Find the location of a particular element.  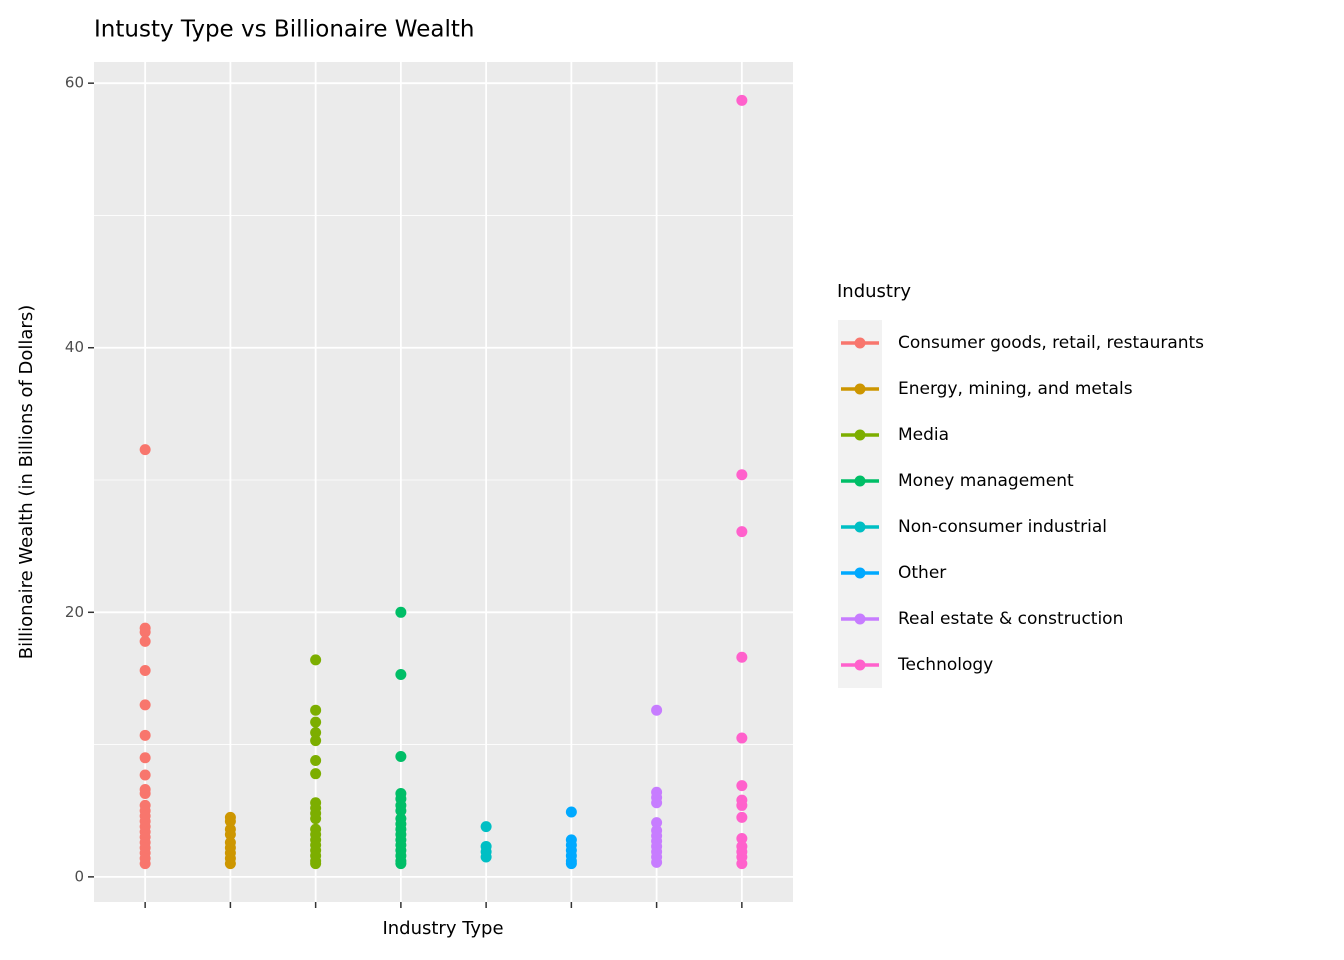

legend-title: Industry is located at coordinates (874, 291).